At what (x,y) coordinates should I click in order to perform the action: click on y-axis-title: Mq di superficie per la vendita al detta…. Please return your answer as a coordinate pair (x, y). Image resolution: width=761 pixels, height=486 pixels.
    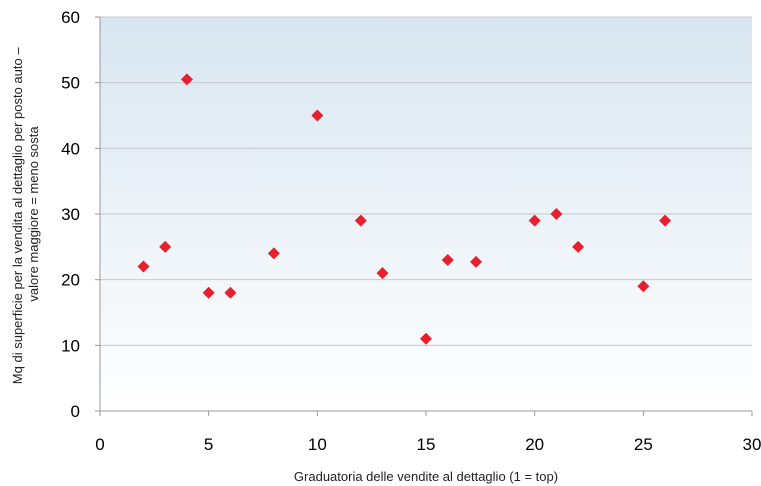
    Looking at the image, I should click on (25, 214).